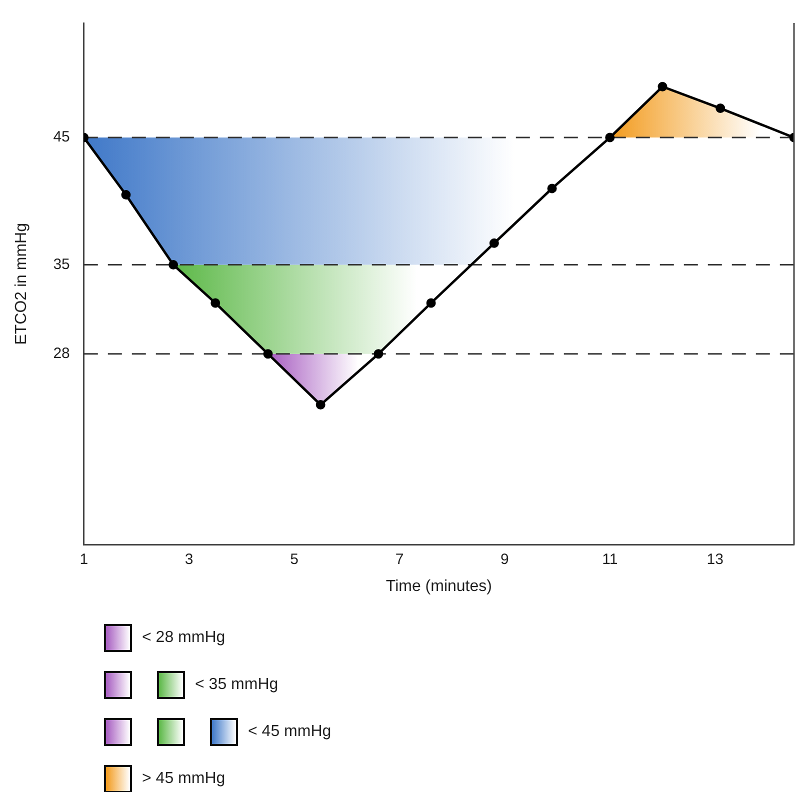 This screenshot has width=801, height=792. Describe the element at coordinates (439, 586) in the screenshot. I see `x-axis-title: Time (minutes)` at that location.